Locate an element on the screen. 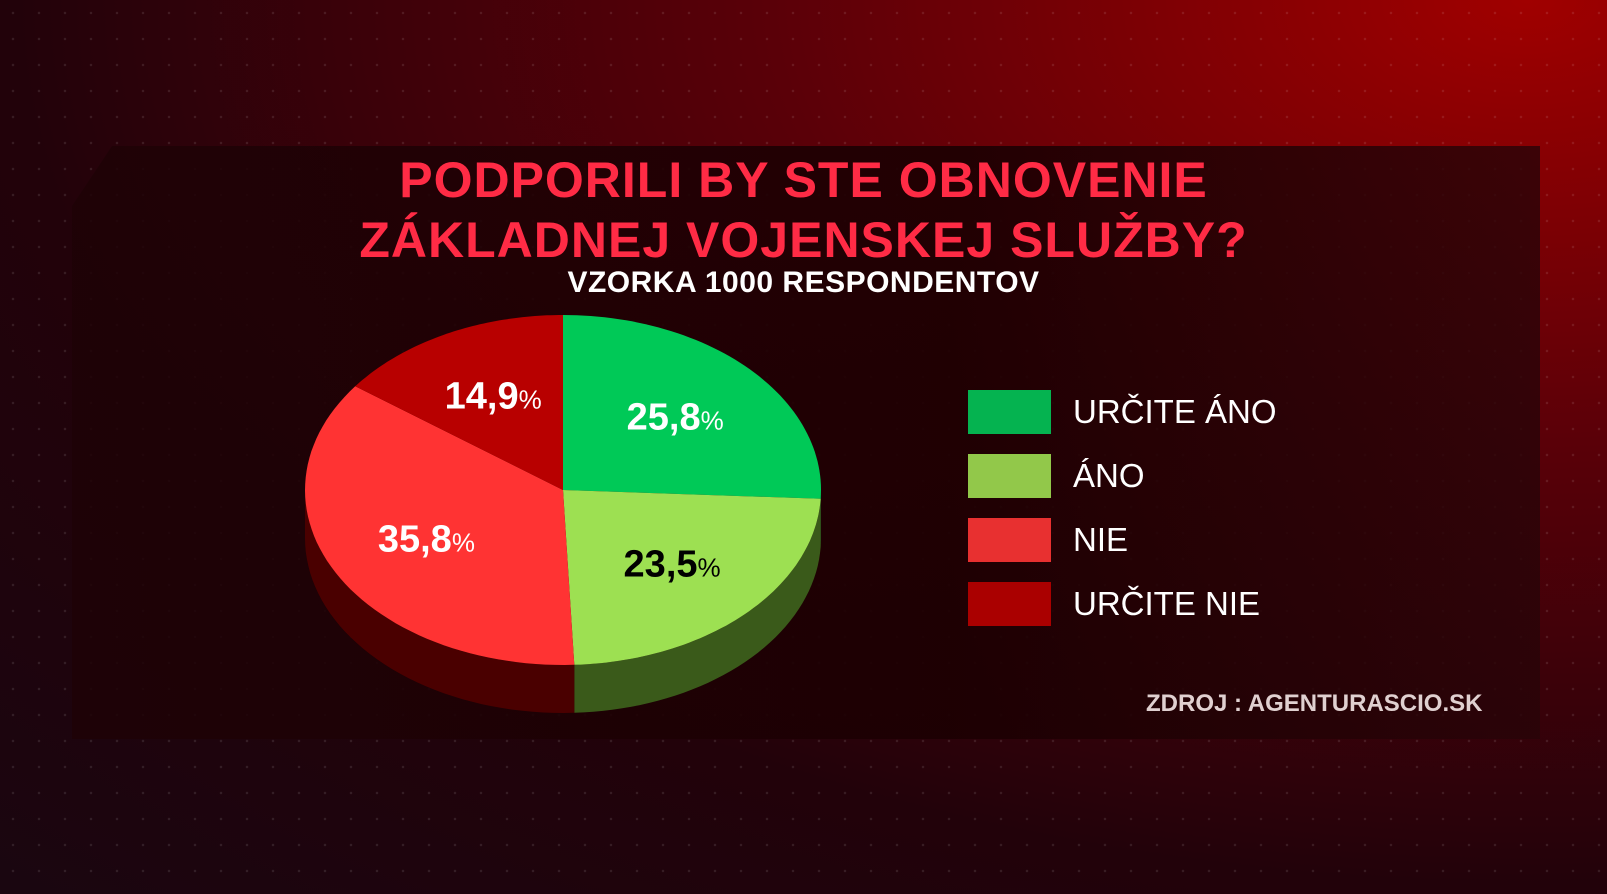  legend-item-urcite-nie: URČITE NIE is located at coordinates (1122, 604).